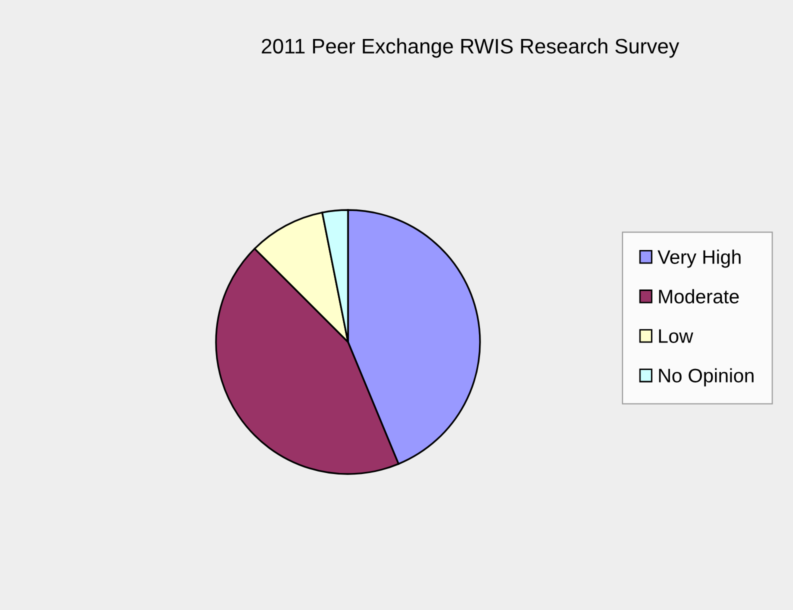 The image size is (793, 610). Describe the element at coordinates (699, 259) in the screenshot. I see `legend-label: Very High` at that location.